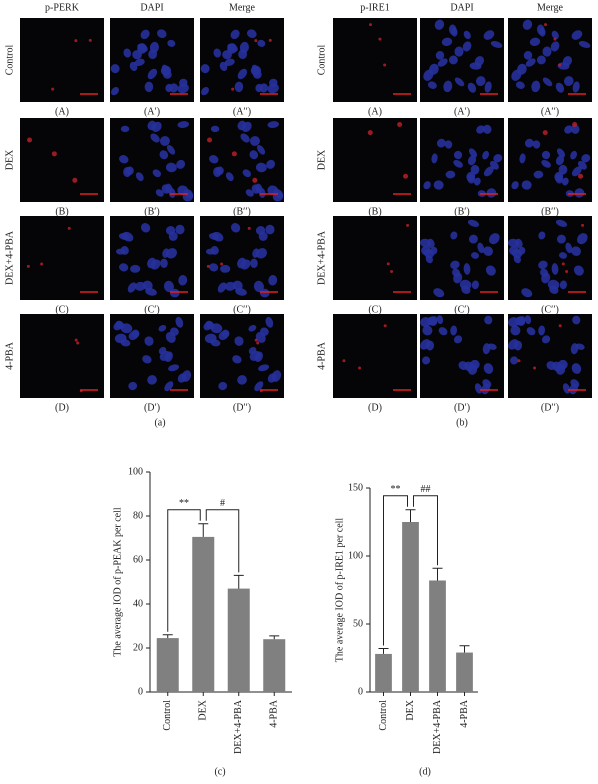  Describe the element at coordinates (9, 60) in the screenshot. I see `row-label: Control` at that location.